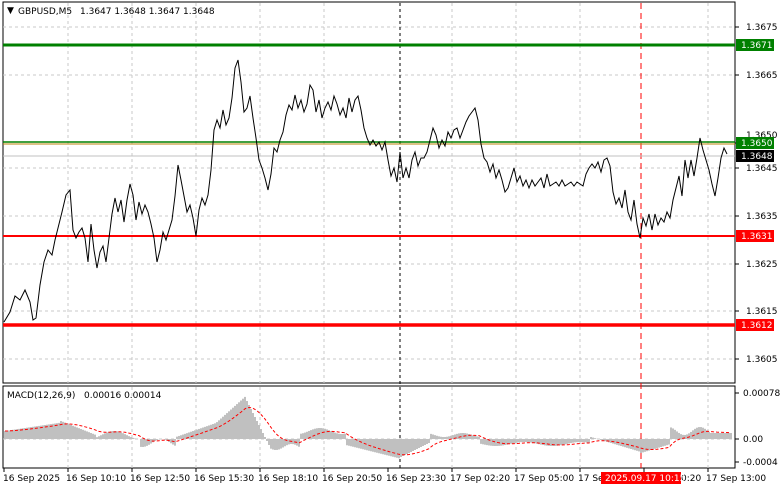 This screenshot has width=781, height=489. I want to click on macd-signal-line, so click(368, 431).